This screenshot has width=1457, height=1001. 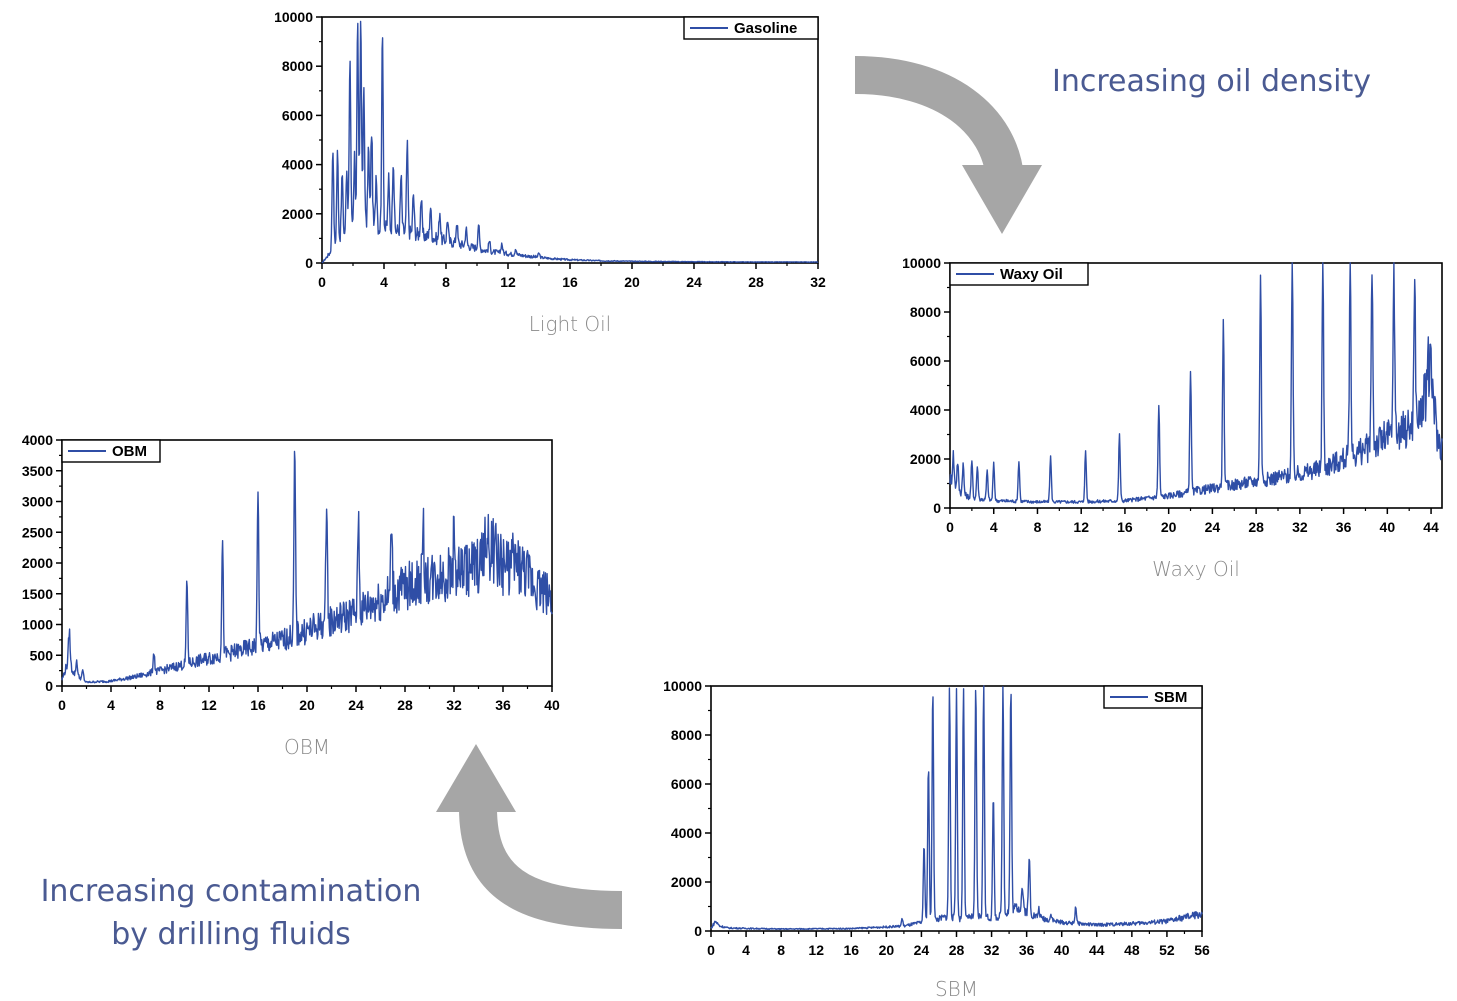 What do you see at coordinates (37, 532) in the screenshot?
I see `y-tick-label: 2500` at bounding box center [37, 532].